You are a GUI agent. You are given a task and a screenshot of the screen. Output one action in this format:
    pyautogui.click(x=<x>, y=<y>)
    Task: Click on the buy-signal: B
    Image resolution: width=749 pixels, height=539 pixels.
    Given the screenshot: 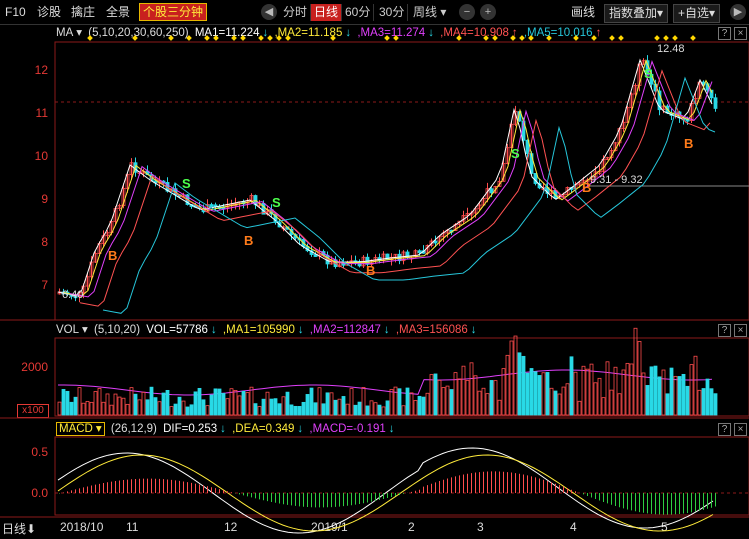 What is the action you would take?
    pyautogui.click(x=112, y=255)
    